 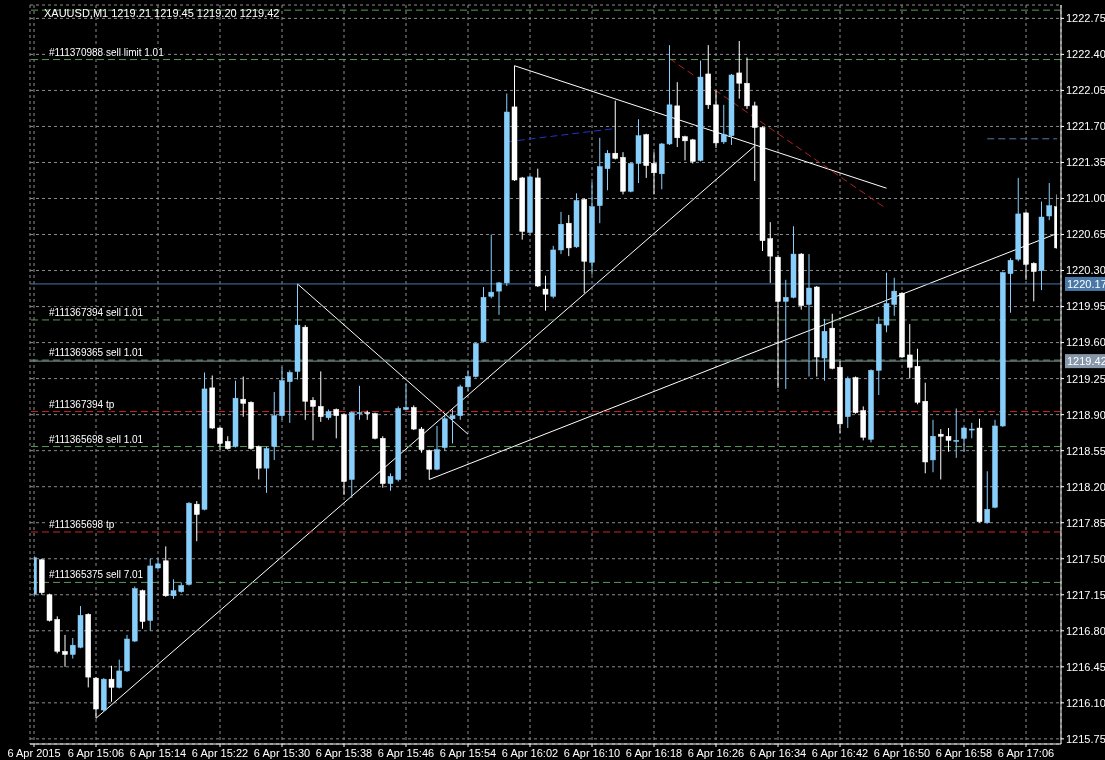 I want to click on x-tick-label: 6 Apr 15:14, so click(x=158, y=752).